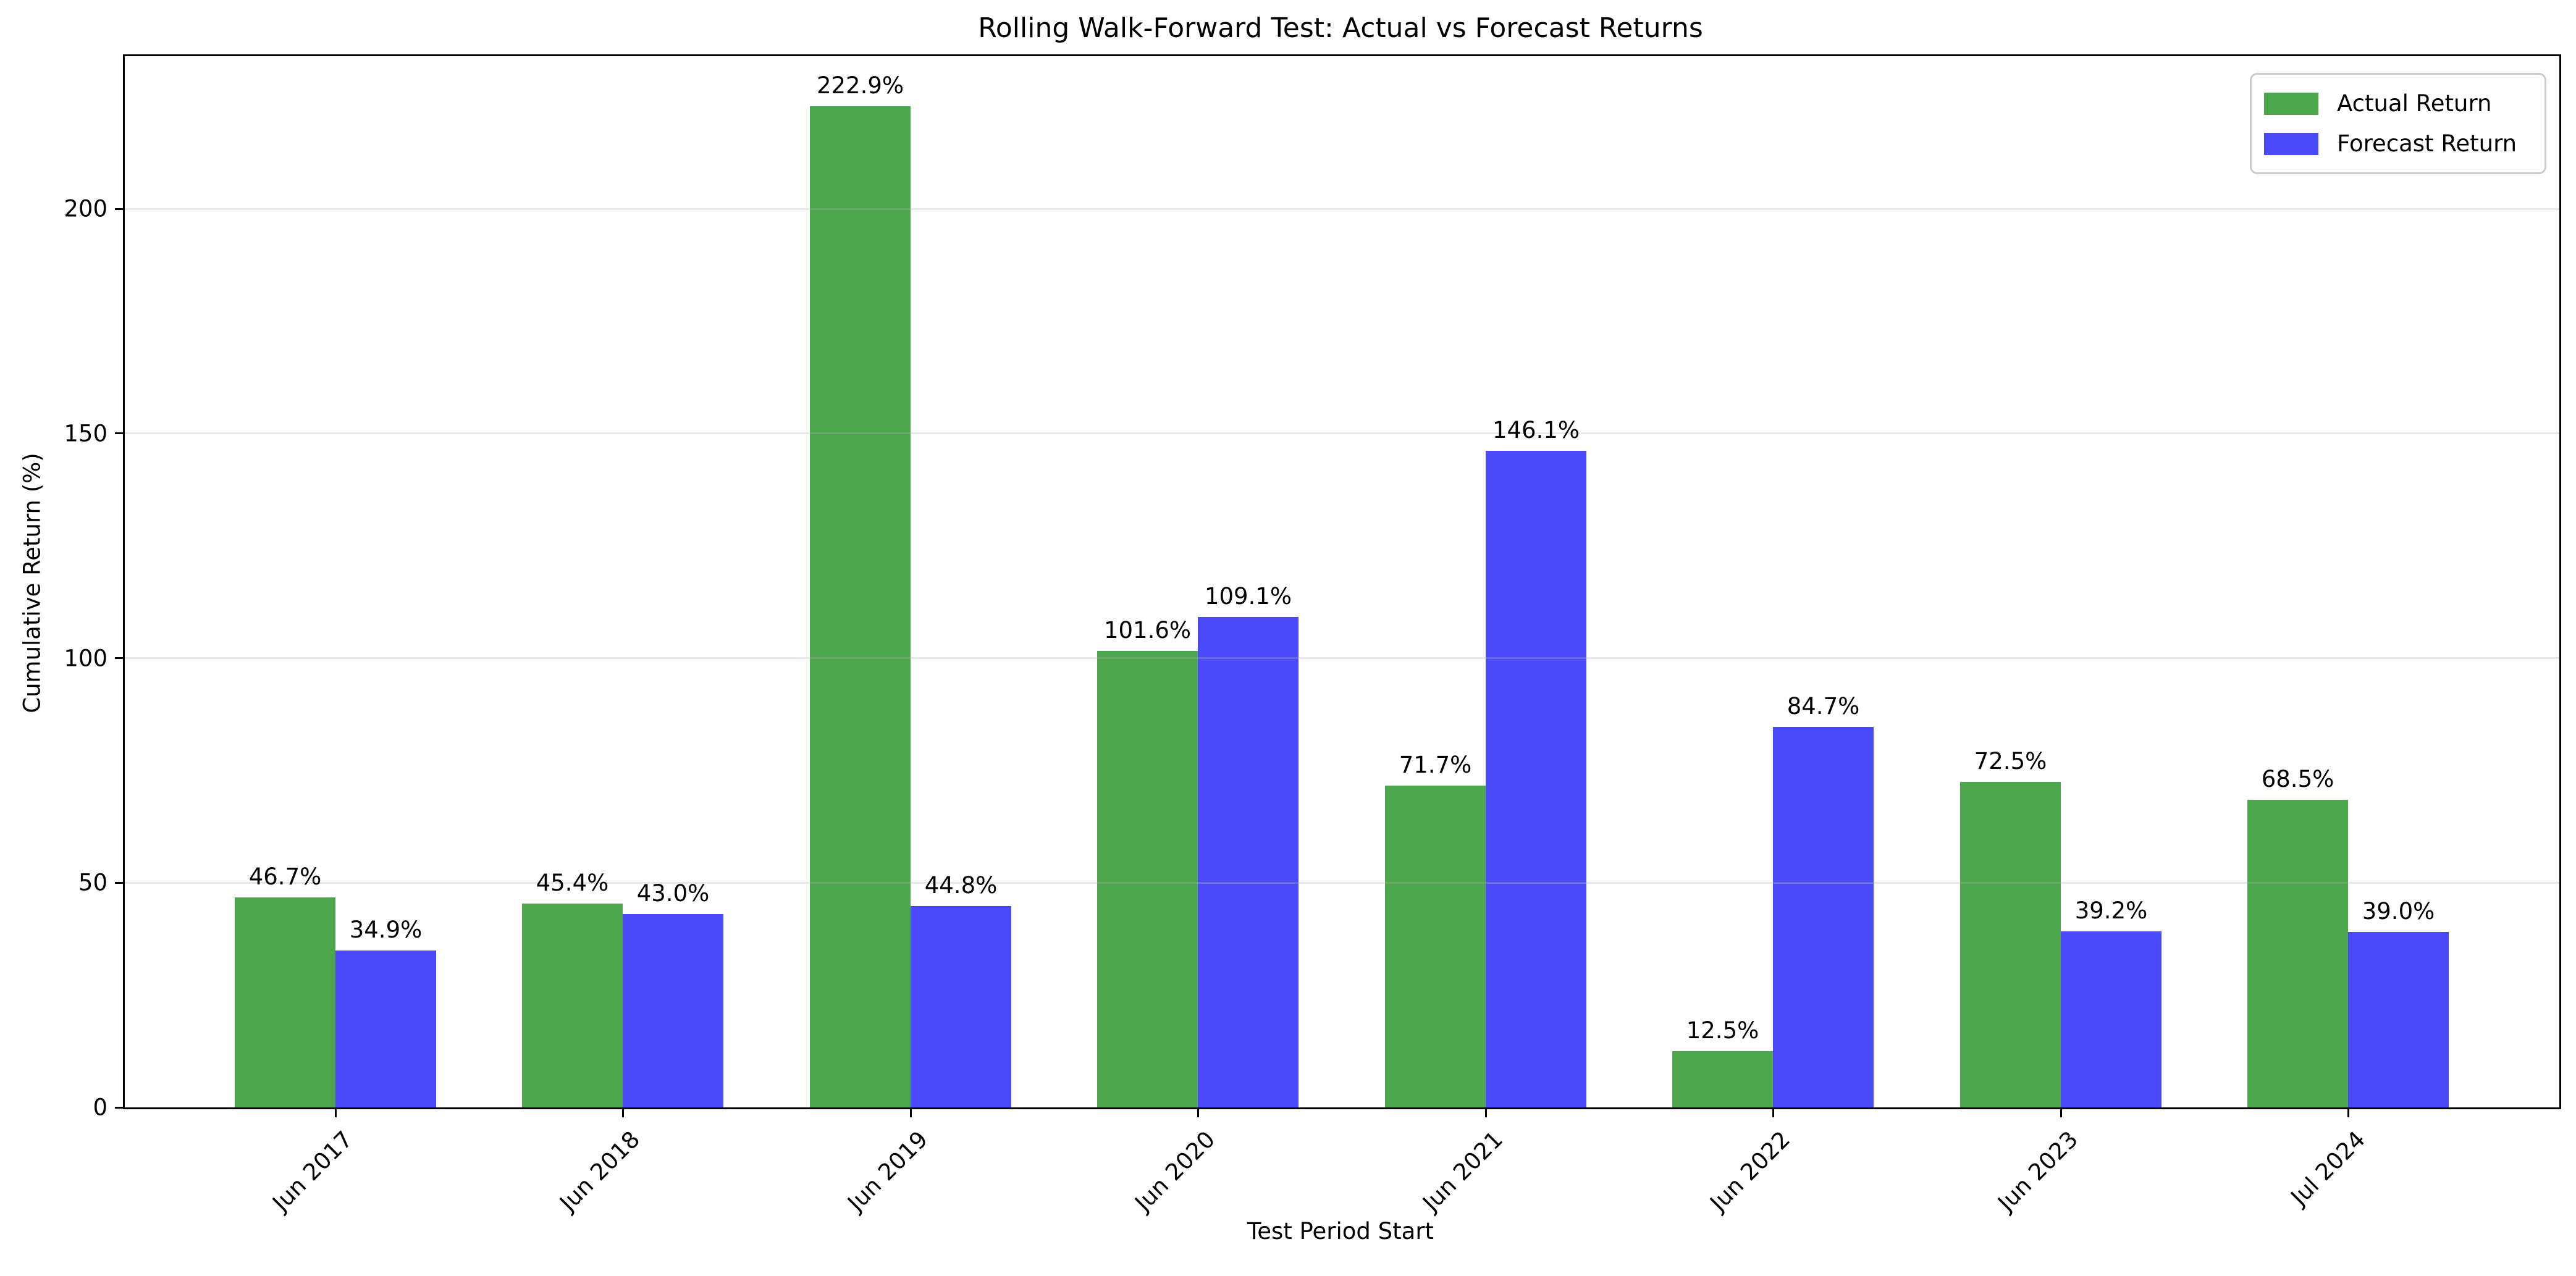 Image resolution: width=2576 pixels, height=1276 pixels. What do you see at coordinates (572, 882) in the screenshot?
I see `value-label: 45.4%` at bounding box center [572, 882].